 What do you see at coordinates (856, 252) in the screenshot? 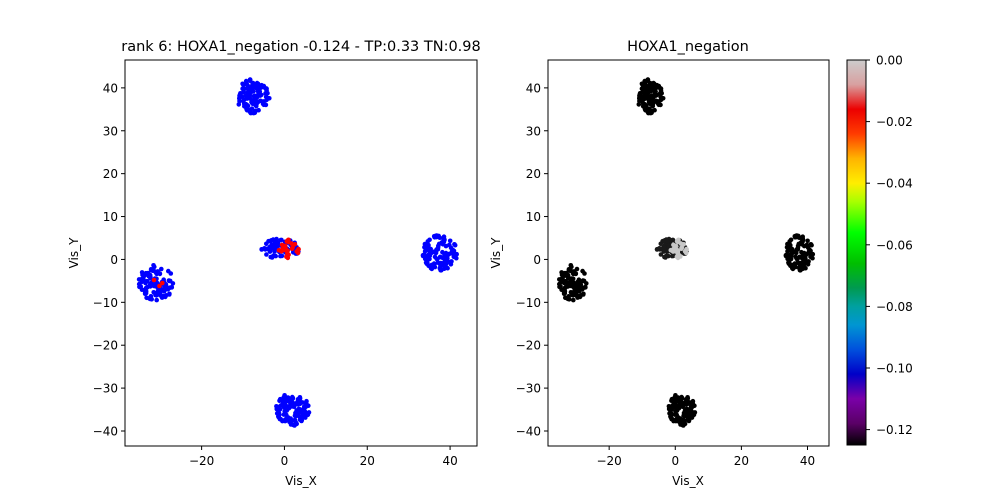
I see `colorbar-gradient` at bounding box center [856, 252].